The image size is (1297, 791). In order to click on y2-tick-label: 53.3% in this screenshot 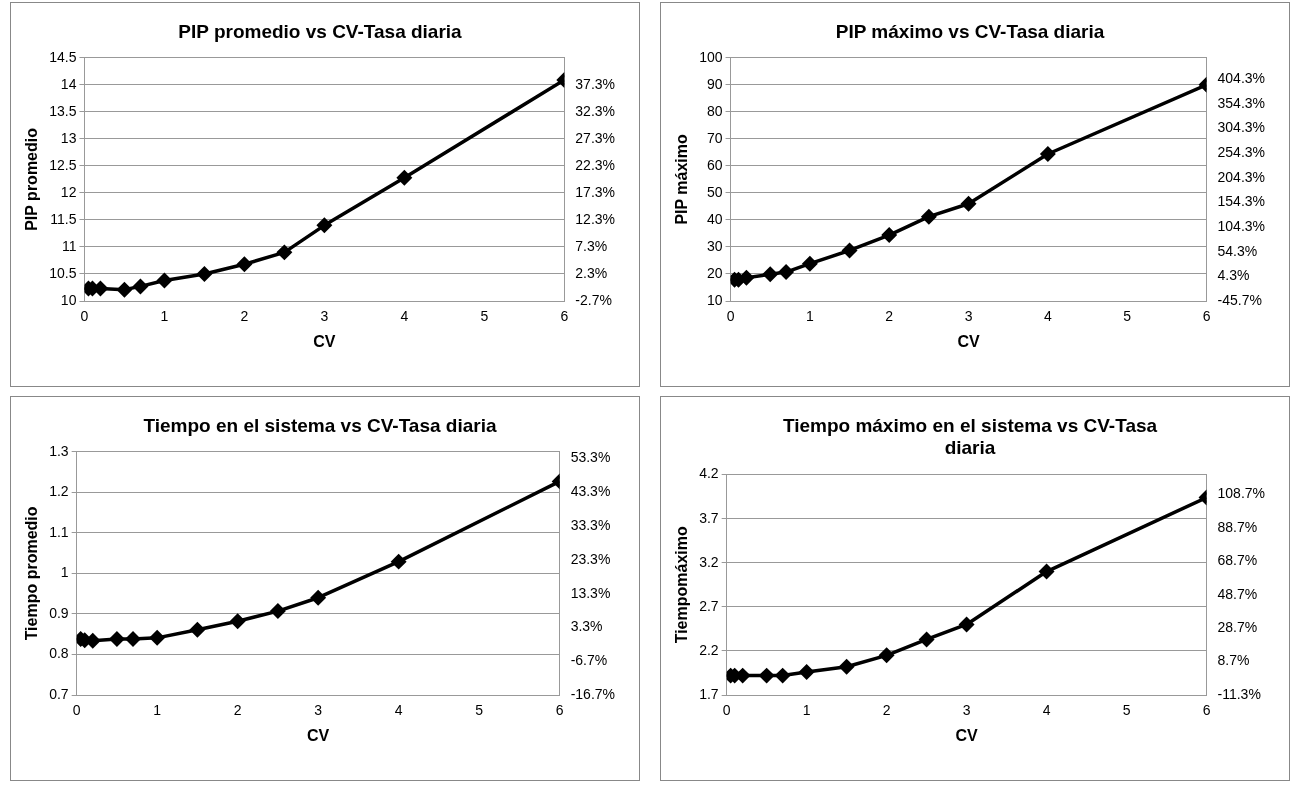, I will do `click(590, 457)`.